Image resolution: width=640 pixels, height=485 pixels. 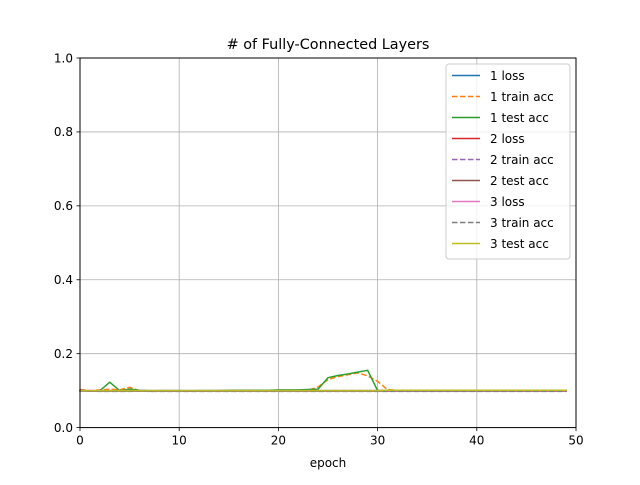 I want to click on y-tick-label: 0.8, so click(x=63, y=132).